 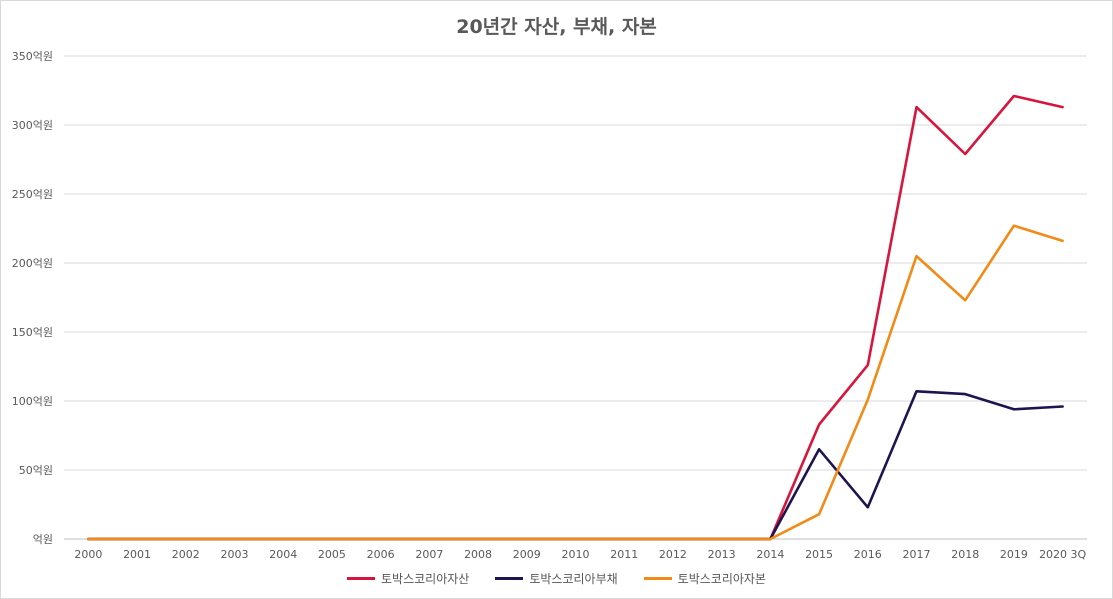 I want to click on x-tick-label: 2016, so click(x=868, y=554).